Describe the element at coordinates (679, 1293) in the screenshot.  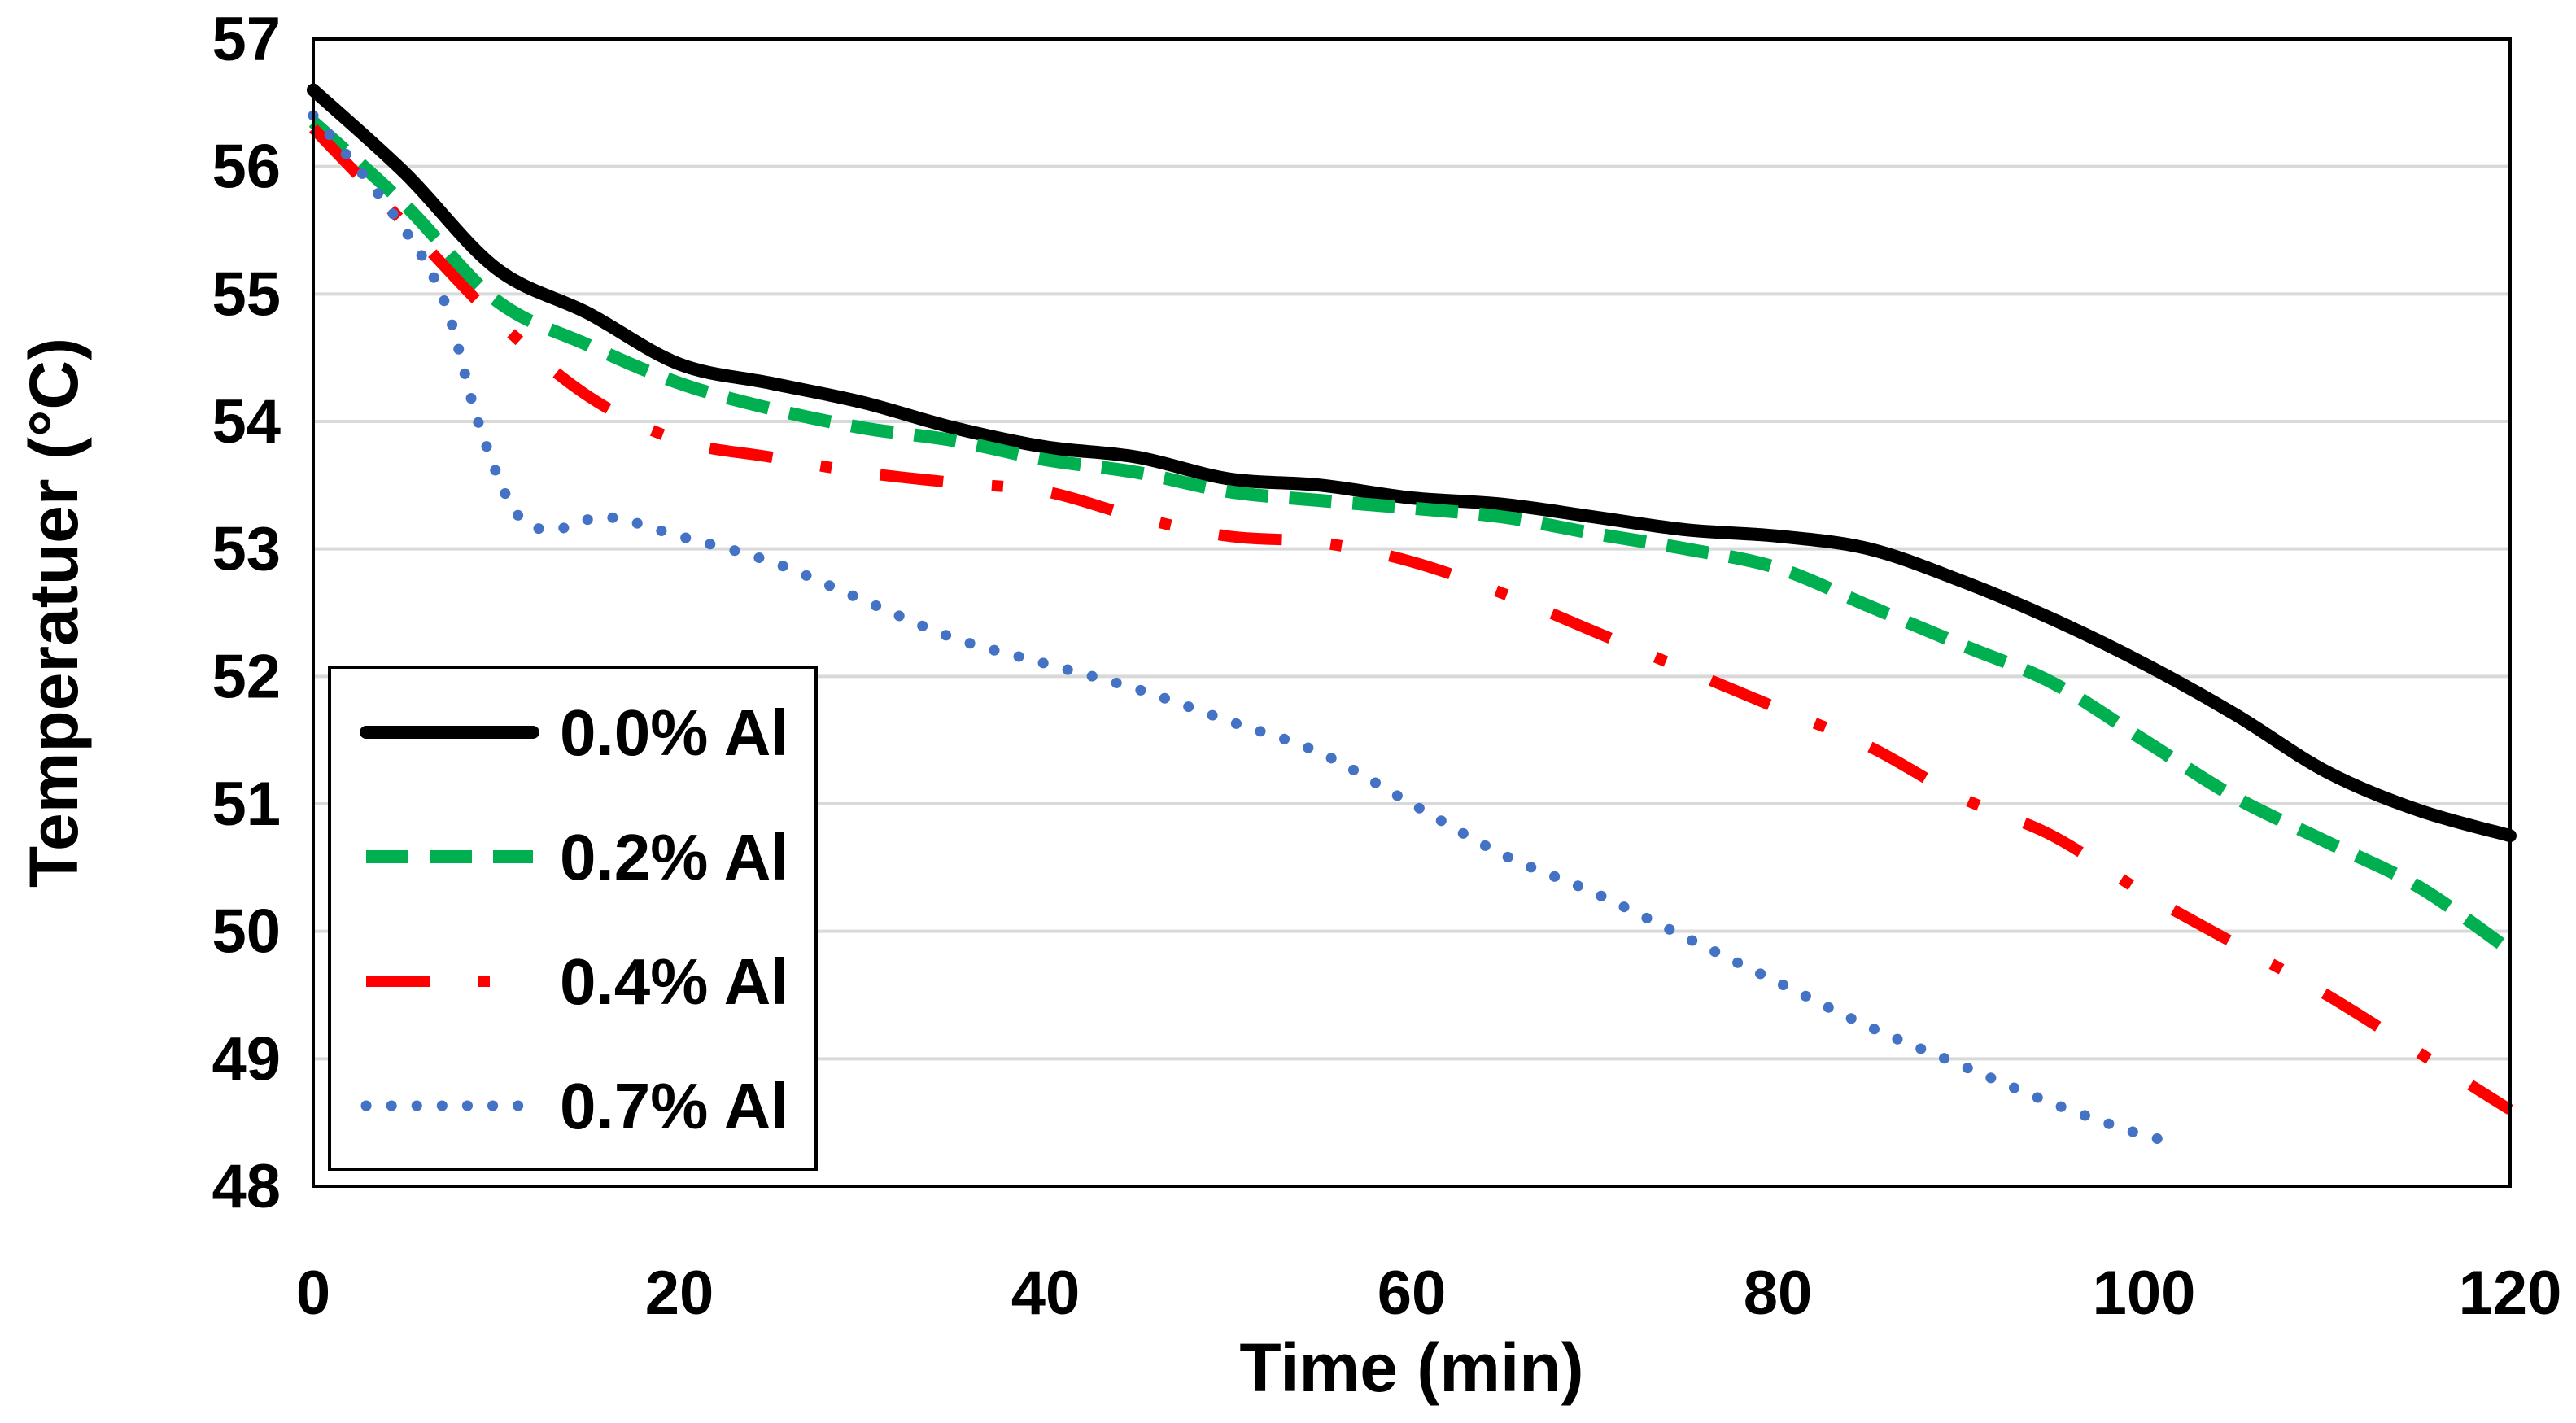
I see `x-tick-label: 20` at that location.